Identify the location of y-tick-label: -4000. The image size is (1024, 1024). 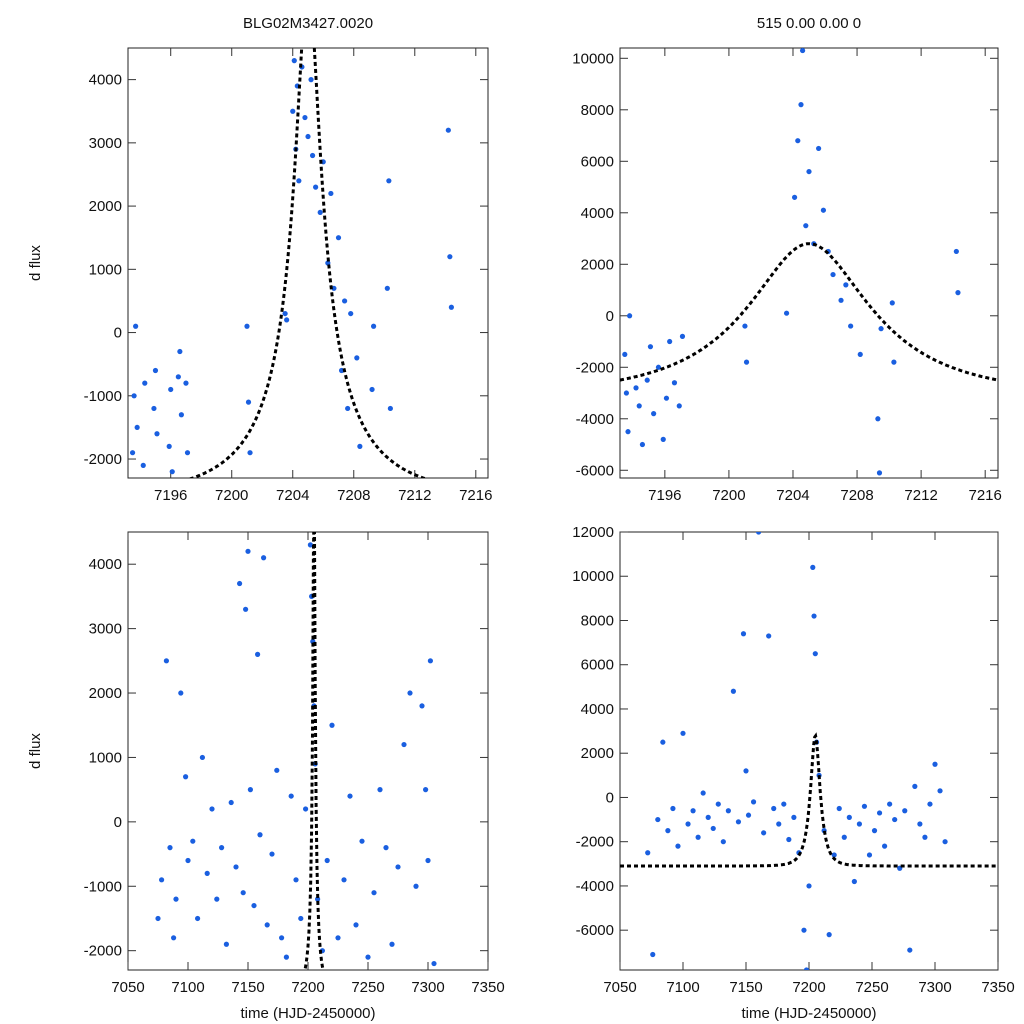
(595, 886).